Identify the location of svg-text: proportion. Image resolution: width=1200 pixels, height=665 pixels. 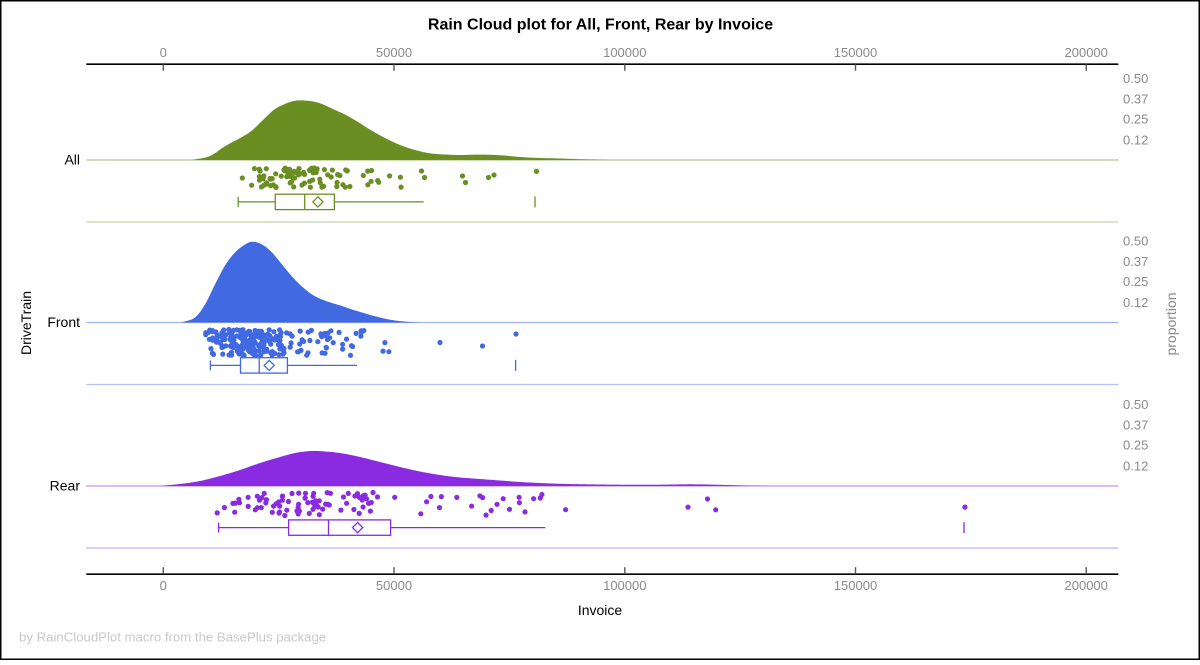
(1171, 323).